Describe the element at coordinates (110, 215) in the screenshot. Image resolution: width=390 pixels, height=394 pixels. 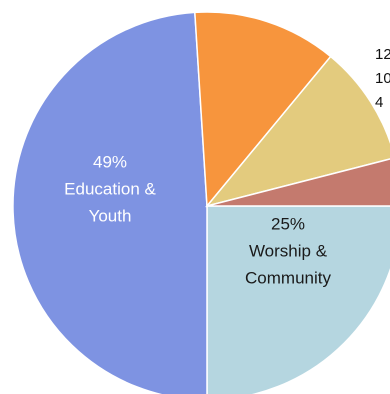
I see `slice-name-label: Youth` at that location.